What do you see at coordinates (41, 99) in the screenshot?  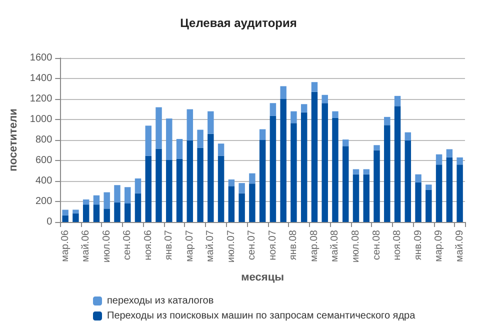 I see `y-tick-label: 1200` at bounding box center [41, 99].